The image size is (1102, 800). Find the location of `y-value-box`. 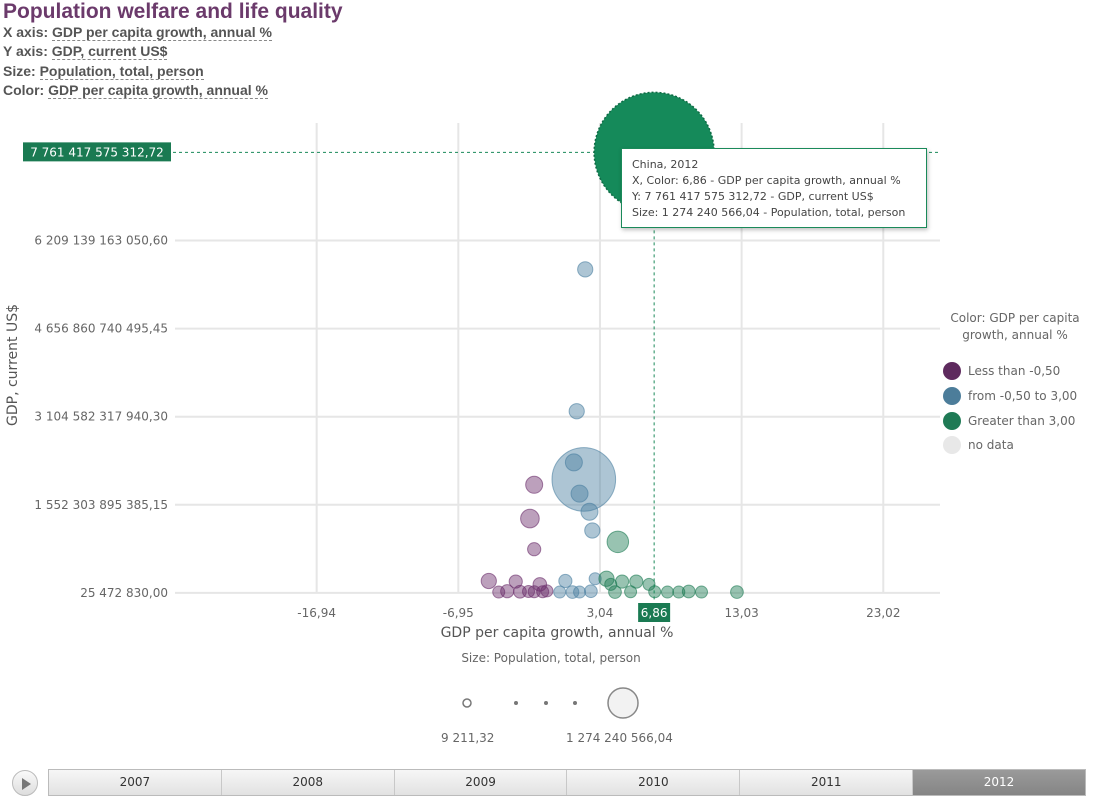

y-value-box is located at coordinates (97, 152).